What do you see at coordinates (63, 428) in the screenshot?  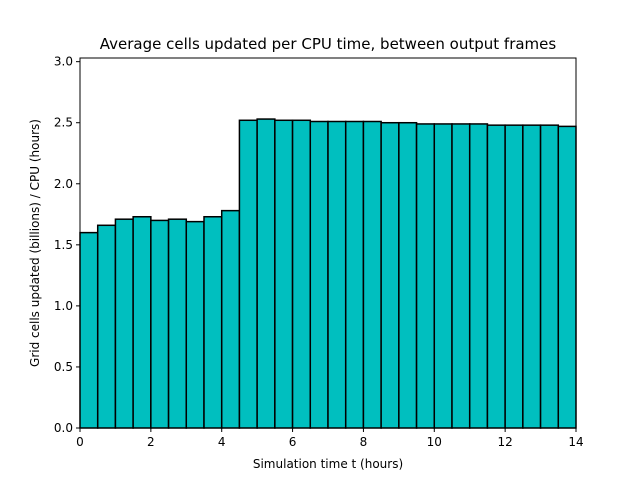 I see `y-tick-label: 0.0` at bounding box center [63, 428].